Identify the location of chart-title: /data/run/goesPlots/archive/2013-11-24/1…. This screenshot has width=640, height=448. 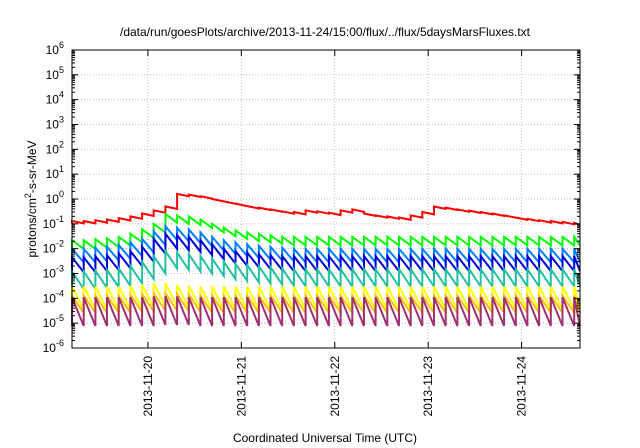
(325, 32).